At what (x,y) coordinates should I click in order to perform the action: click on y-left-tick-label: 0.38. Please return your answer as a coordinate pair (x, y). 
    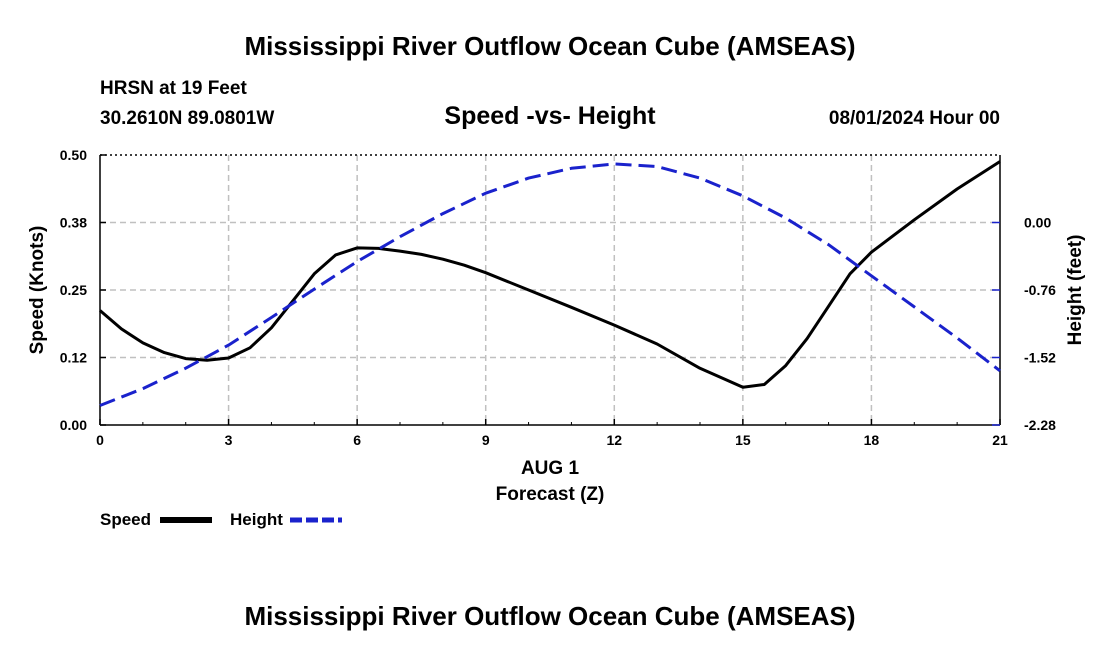
    Looking at the image, I should click on (73, 223).